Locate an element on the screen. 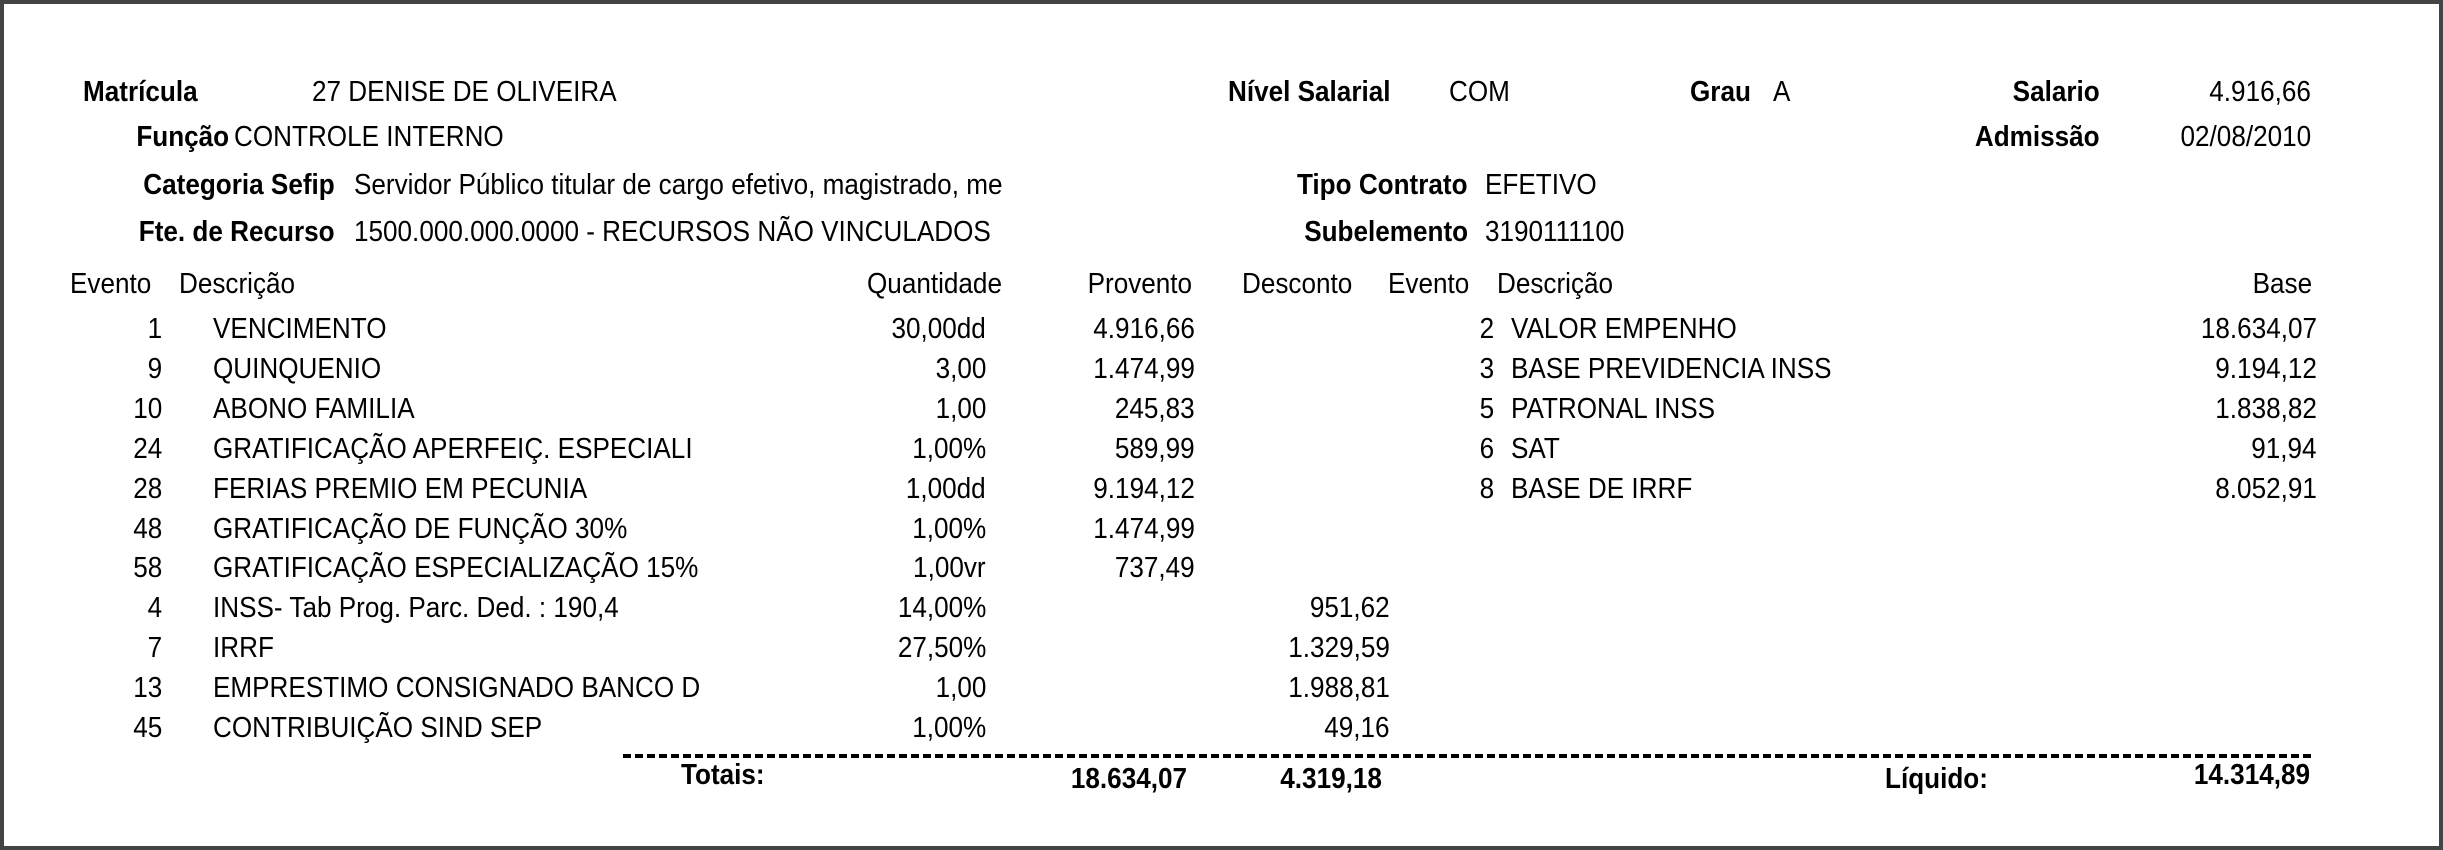 The height and width of the screenshot is (850, 2443). salario-label: Salario is located at coordinates (2056, 92).